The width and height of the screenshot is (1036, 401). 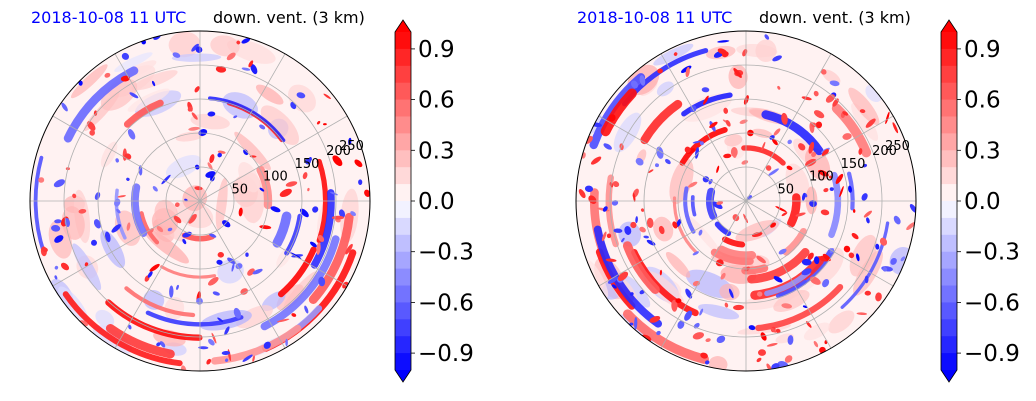 What do you see at coordinates (289, 17) in the screenshot?
I see `panel-variable-title: down. vent. (3 km)` at bounding box center [289, 17].